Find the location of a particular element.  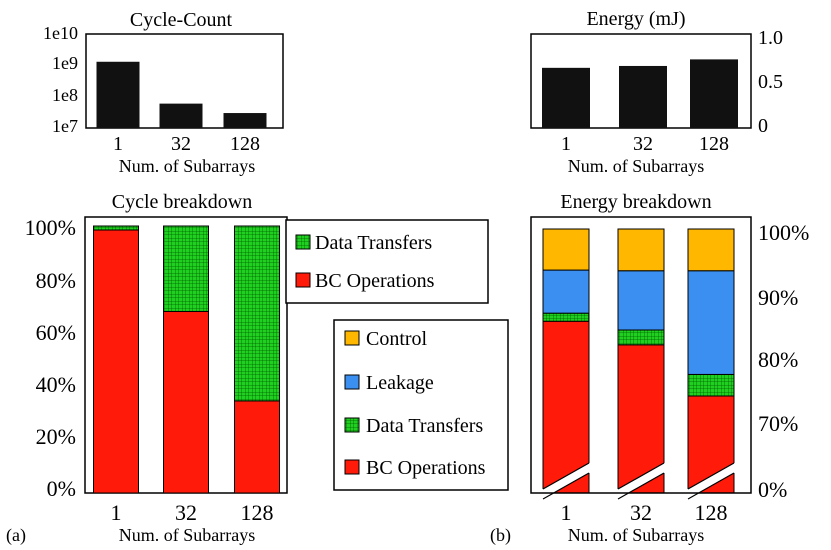

energy-breakdown-legend-box is located at coordinates (421, 405).